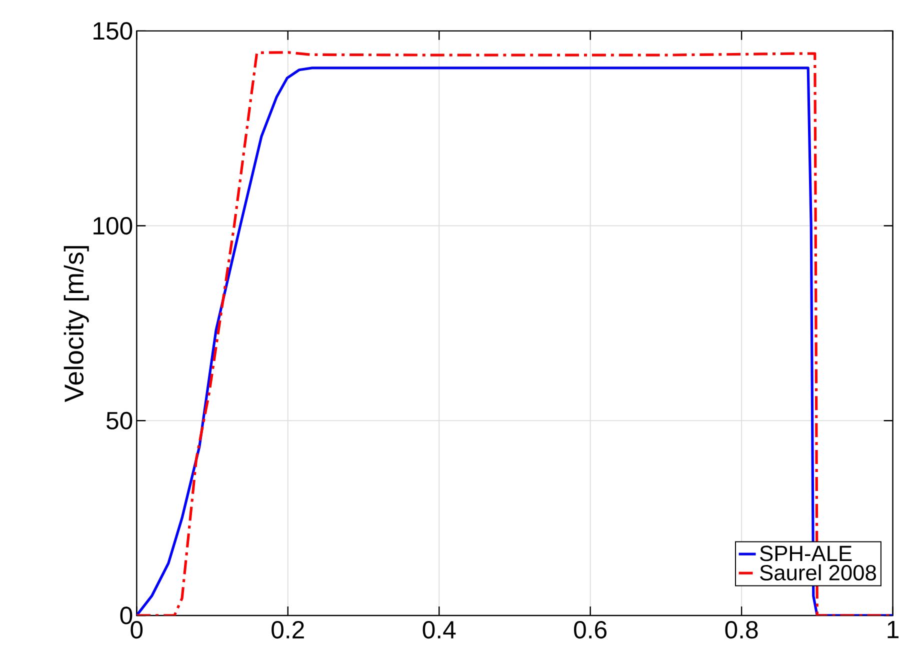 Image resolution: width=903 pixels, height=664 pixels. What do you see at coordinates (113, 31) in the screenshot?
I see `y-tick-label: 150` at bounding box center [113, 31].